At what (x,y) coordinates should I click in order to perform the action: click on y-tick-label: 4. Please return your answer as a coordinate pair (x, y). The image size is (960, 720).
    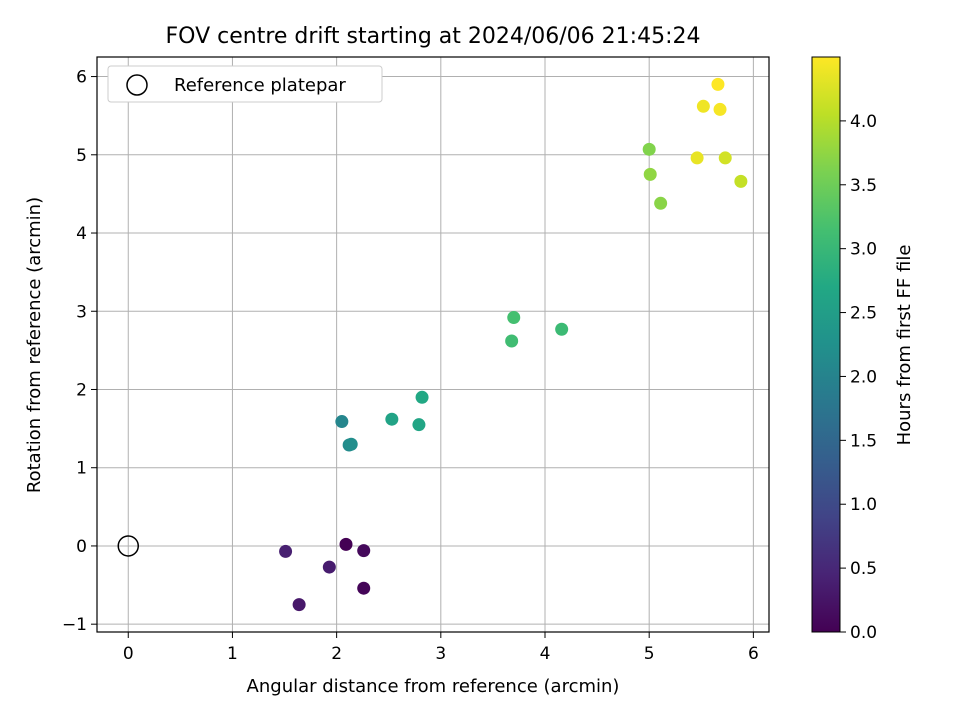
    Looking at the image, I should click on (81, 234).